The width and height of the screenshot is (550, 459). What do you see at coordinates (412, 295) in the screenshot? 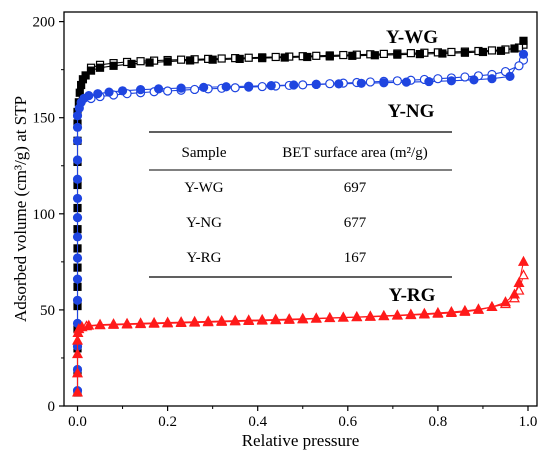
I see `y-rg-label: Y-RG` at bounding box center [412, 295].